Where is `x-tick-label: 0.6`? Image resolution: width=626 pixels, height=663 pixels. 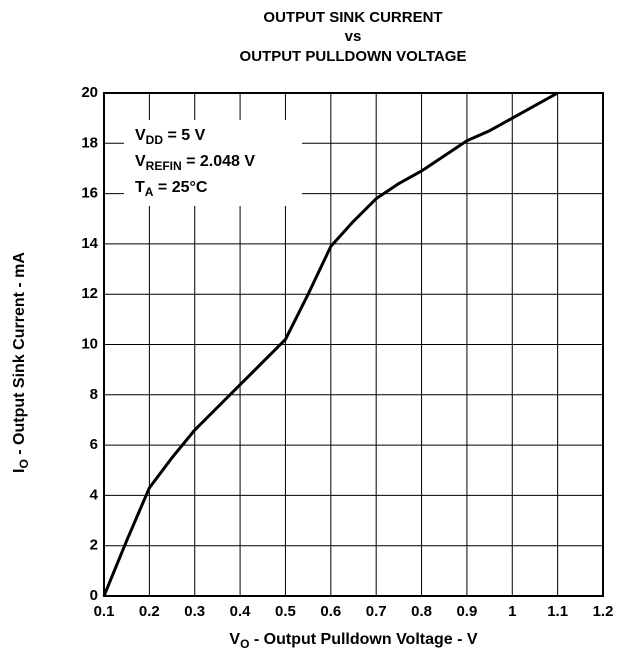 x-tick-label: 0.6 is located at coordinates (330, 611).